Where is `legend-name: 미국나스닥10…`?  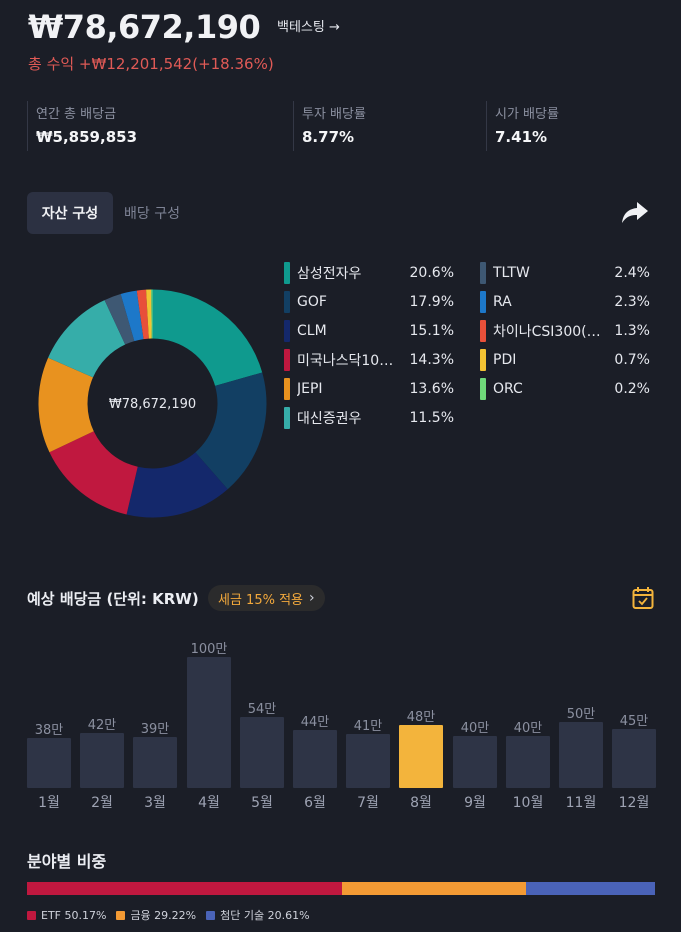 legend-name: 미국나스닥10… is located at coordinates (345, 361).